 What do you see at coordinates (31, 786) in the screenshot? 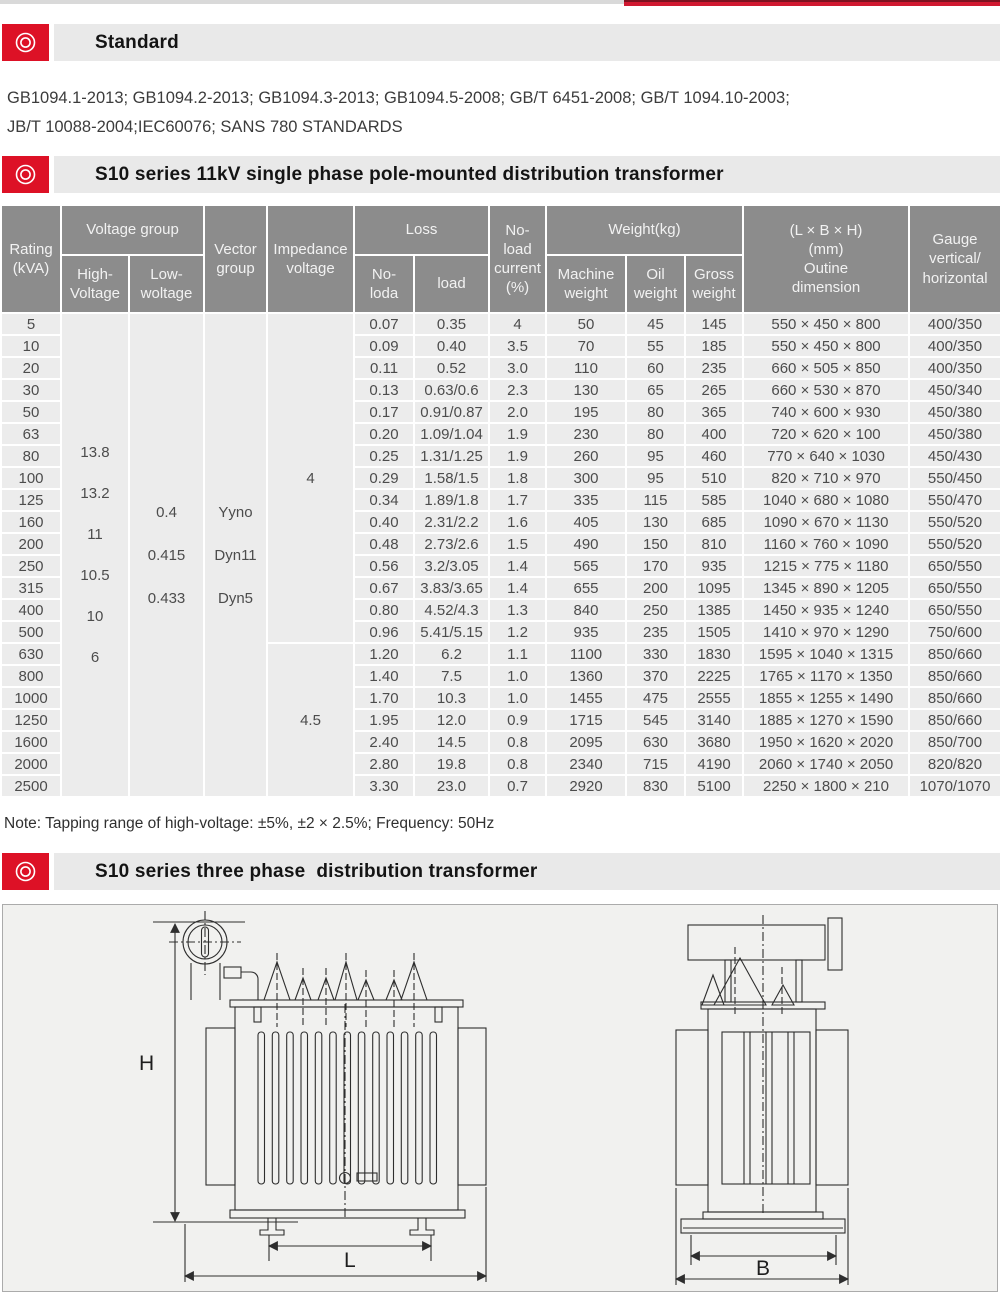
I see `cell-rating: 2500` at bounding box center [31, 786].